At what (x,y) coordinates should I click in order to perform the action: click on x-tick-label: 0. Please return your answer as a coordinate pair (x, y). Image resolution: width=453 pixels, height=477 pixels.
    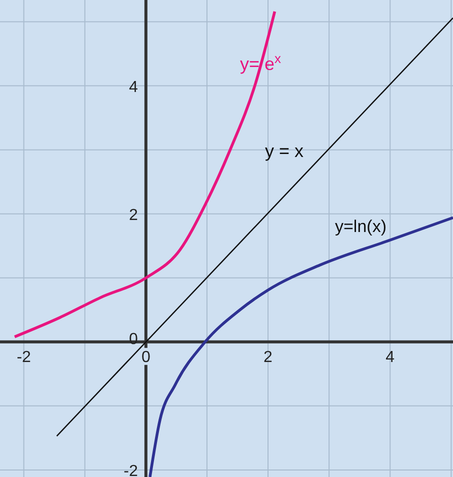
    Looking at the image, I should click on (145, 357).